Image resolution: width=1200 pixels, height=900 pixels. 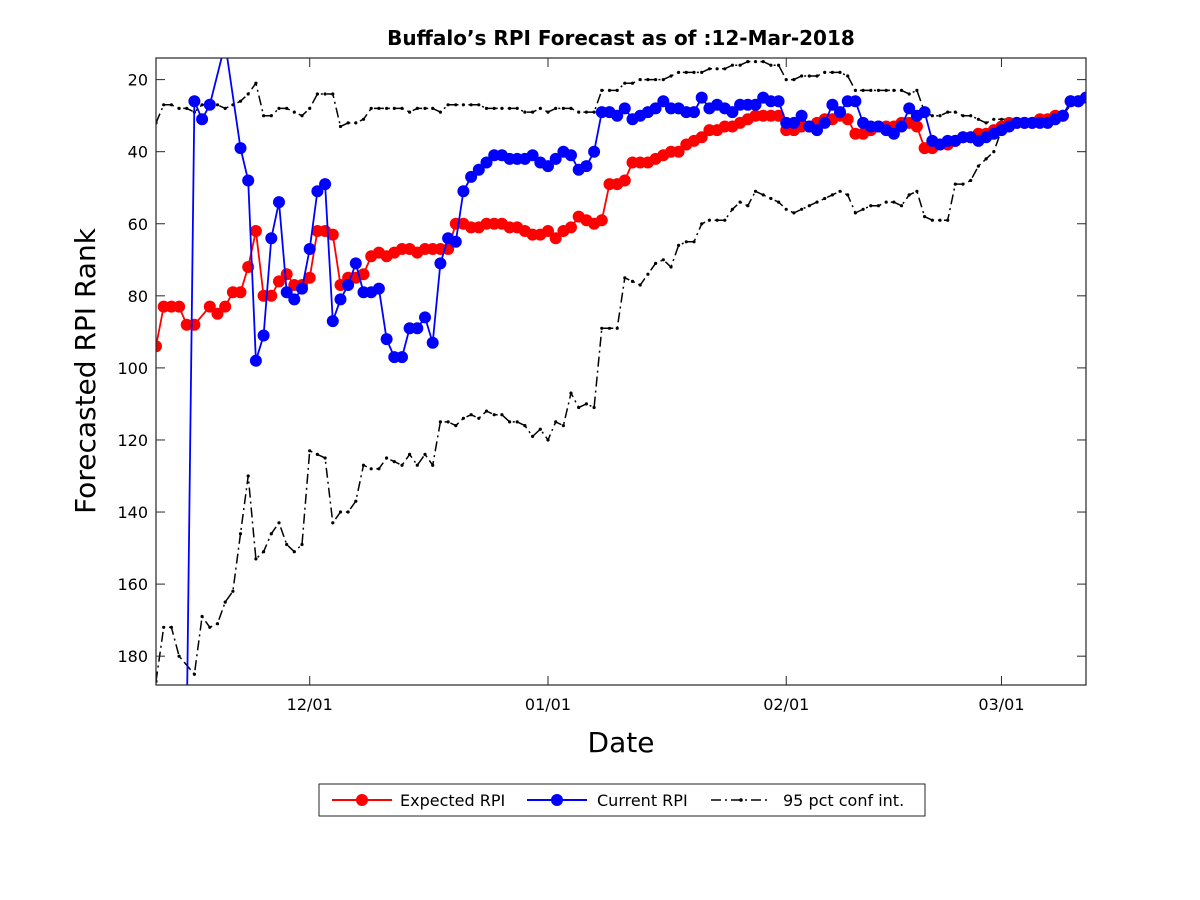 I want to click on y-tick-label: 180, so click(x=132, y=656).